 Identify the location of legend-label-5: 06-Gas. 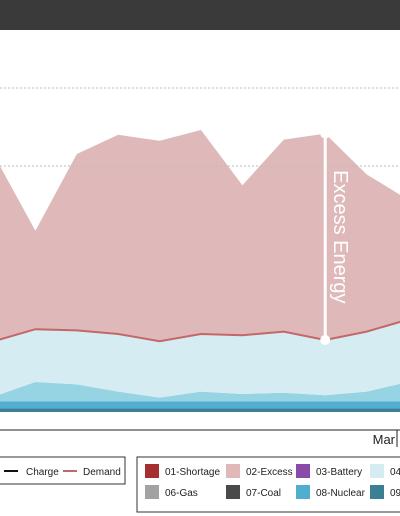
(181, 493).